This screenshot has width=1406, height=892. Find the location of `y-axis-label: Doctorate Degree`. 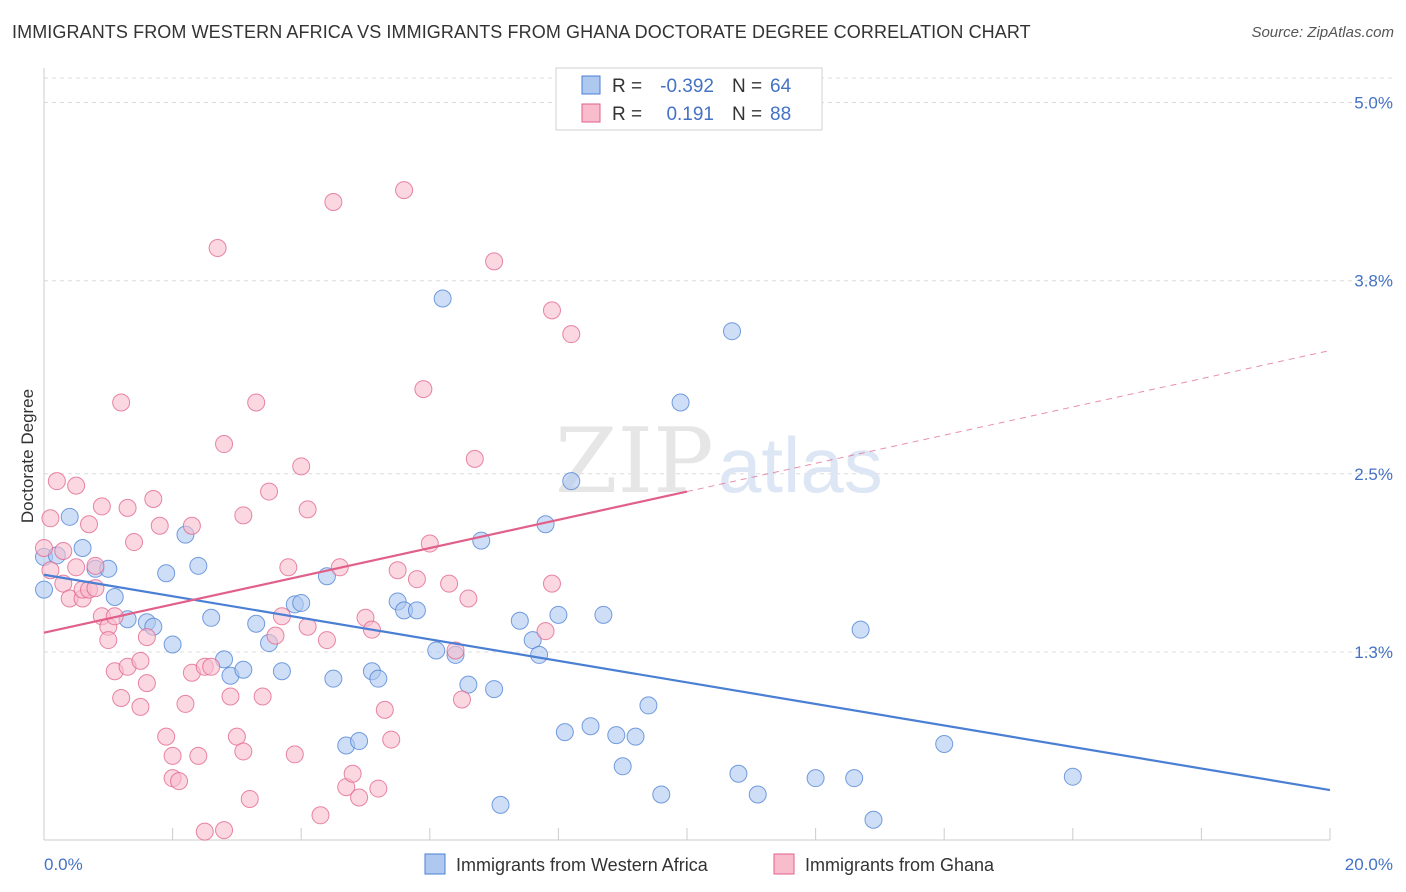

y-axis-label: Doctorate Degree is located at coordinates (27, 456).